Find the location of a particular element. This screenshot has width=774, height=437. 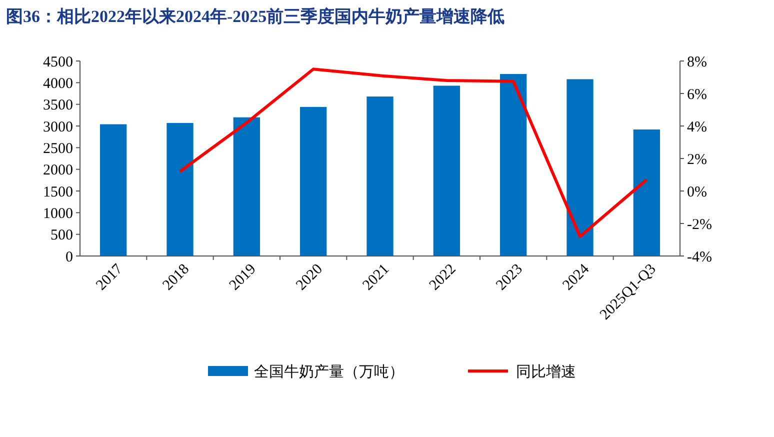

y2-tick-label: 2% is located at coordinates (697, 160).